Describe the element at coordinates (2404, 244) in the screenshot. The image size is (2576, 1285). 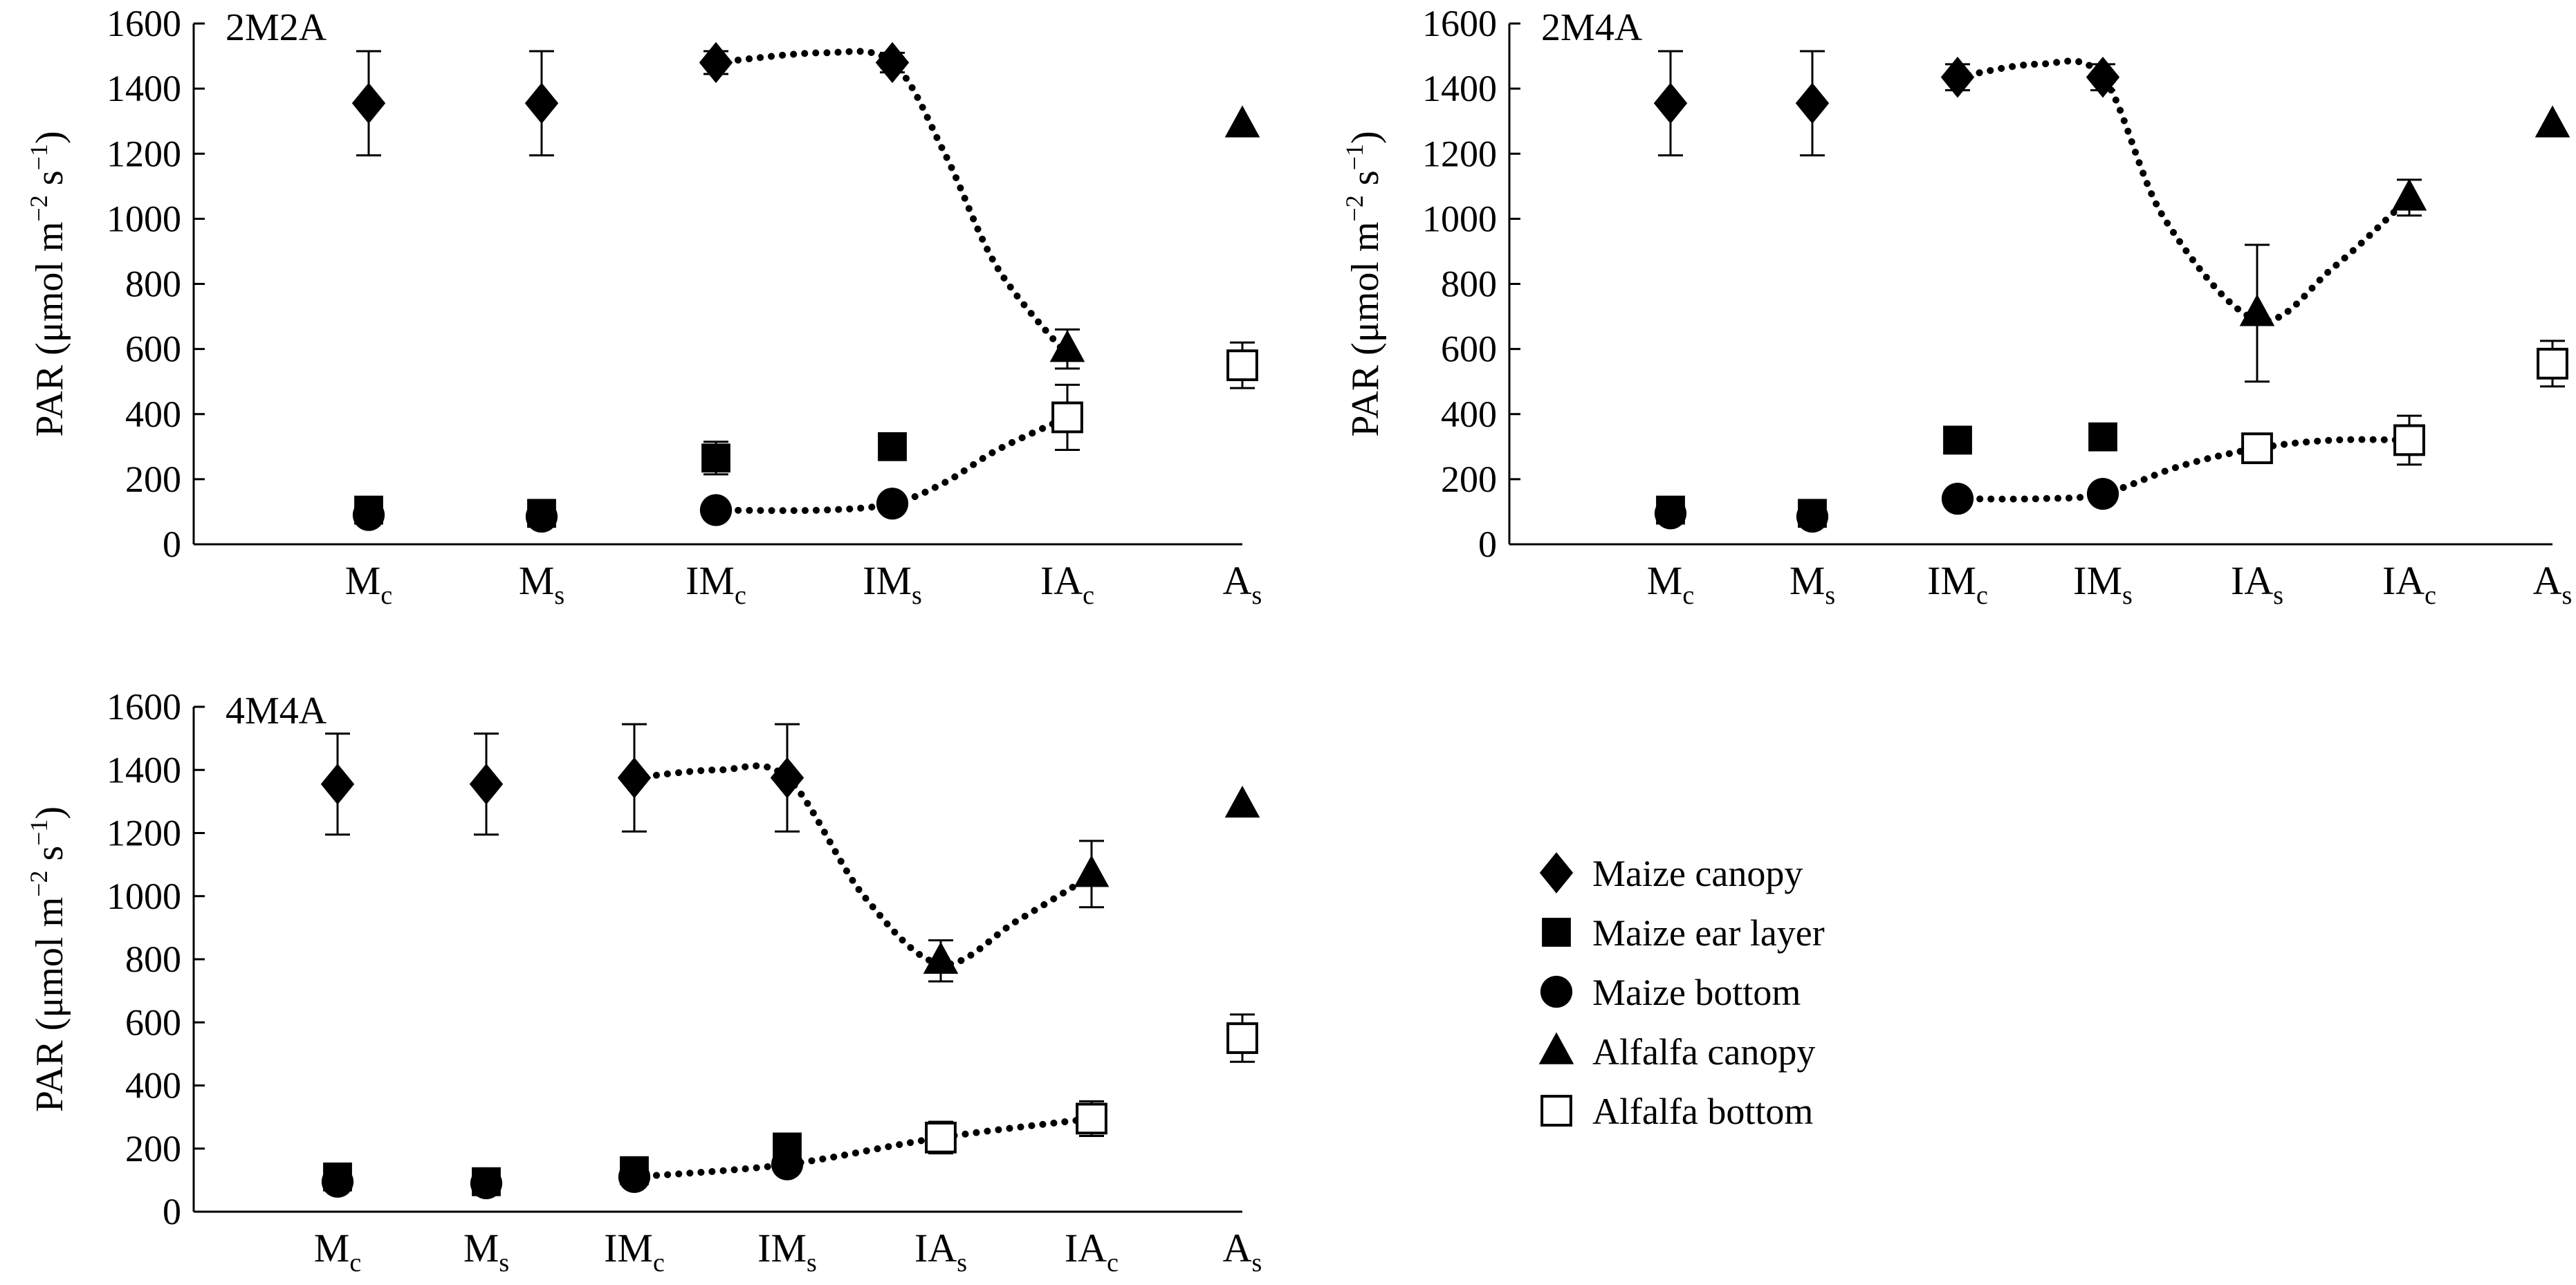
I see `series-alfalfa-canopy` at that location.